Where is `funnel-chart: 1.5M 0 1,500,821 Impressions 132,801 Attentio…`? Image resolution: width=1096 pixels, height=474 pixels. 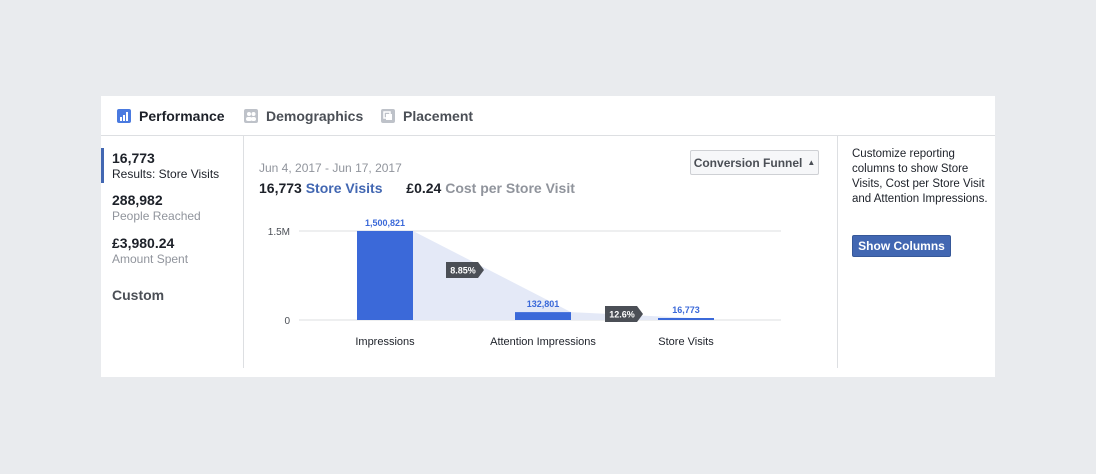 funnel-chart: 1.5M 0 1,500,821 Impressions 132,801 Attentio… is located at coordinates (524, 283).